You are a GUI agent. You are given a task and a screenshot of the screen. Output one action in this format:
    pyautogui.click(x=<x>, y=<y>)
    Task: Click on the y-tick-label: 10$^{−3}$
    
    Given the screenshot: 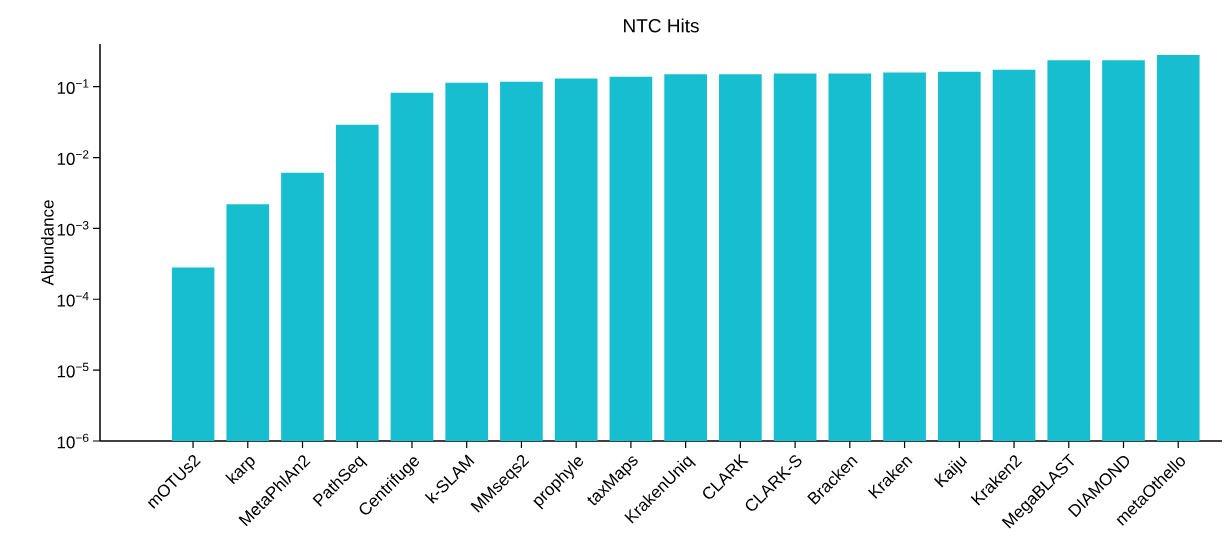 What is the action you would take?
    pyautogui.click(x=73, y=228)
    